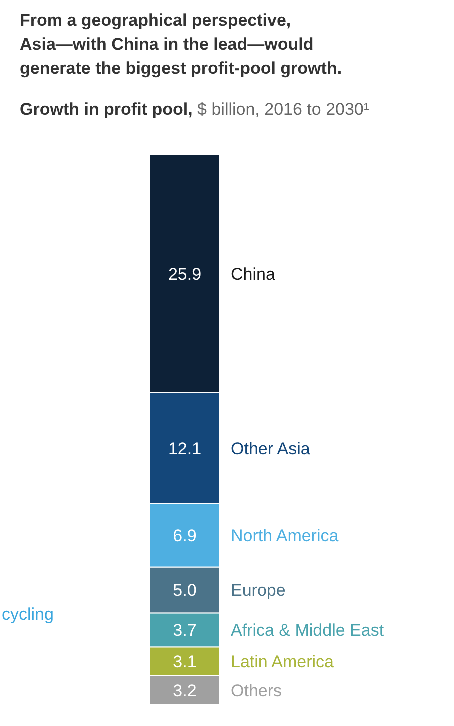  I want to click on text: cycling, so click(28, 614).